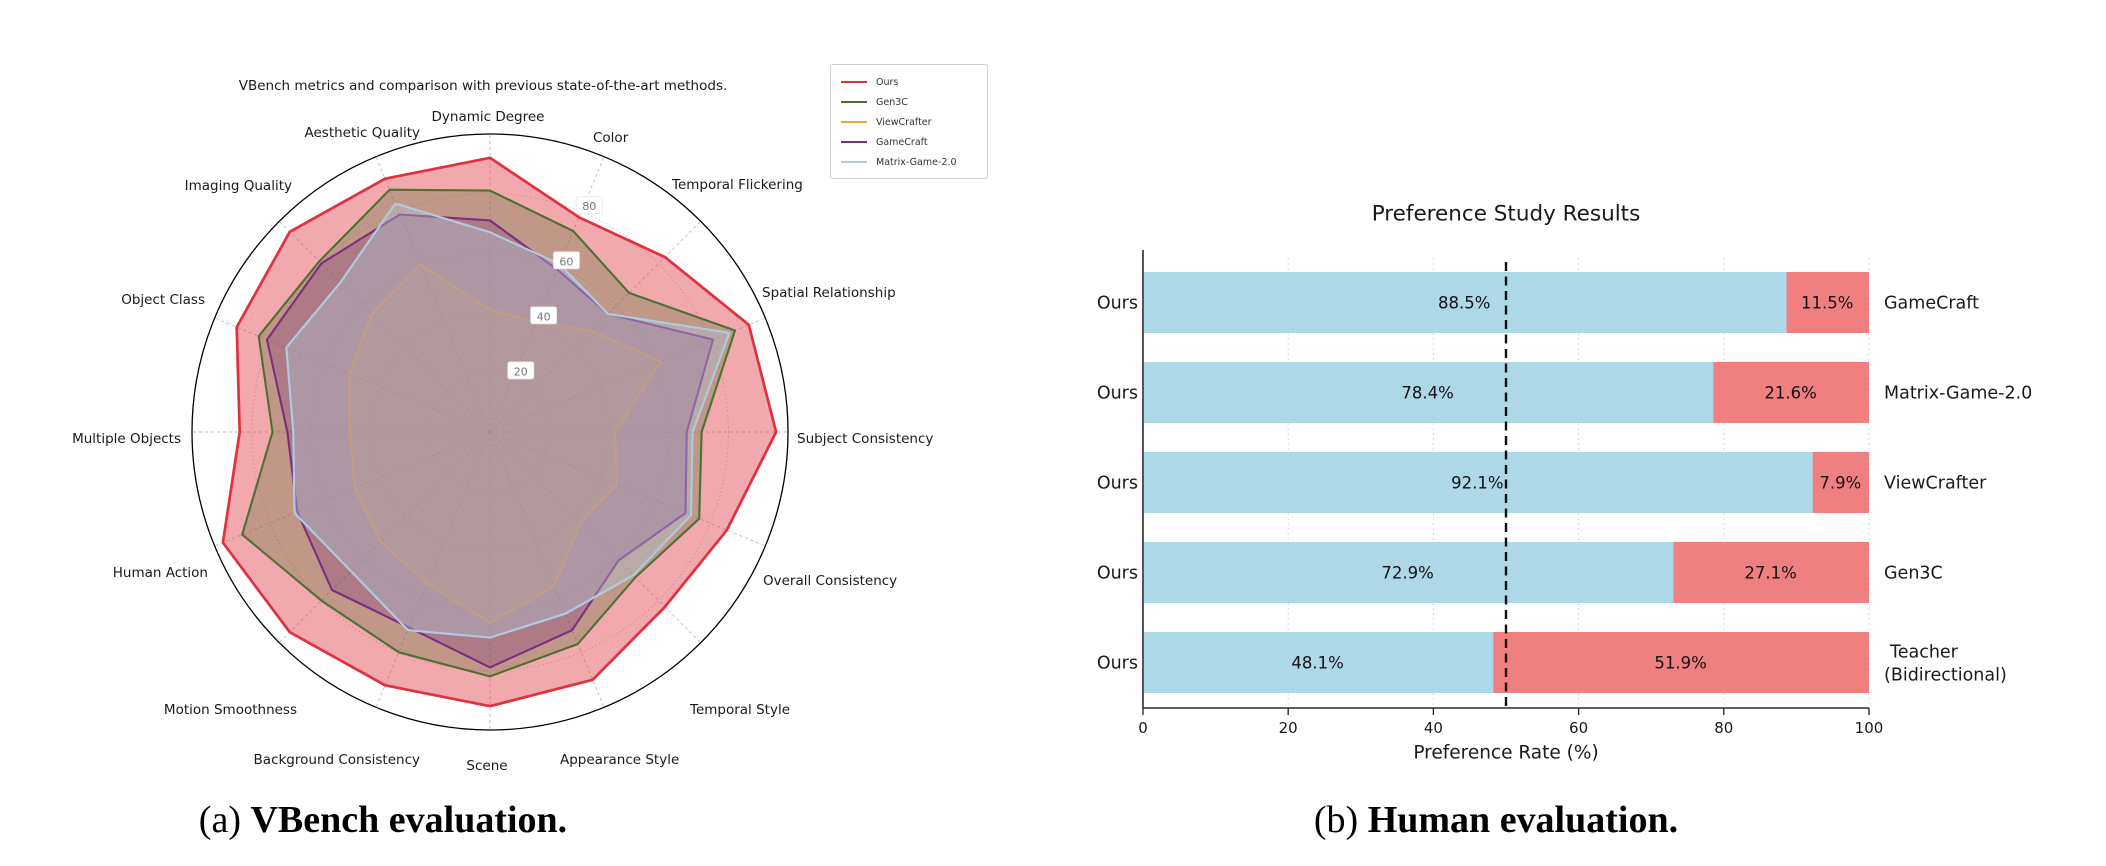 The width and height of the screenshot is (2106, 866). Describe the element at coordinates (1958, 394) in the screenshot. I see `bar-competitor-name: Matrix-Game-2.0` at that location.